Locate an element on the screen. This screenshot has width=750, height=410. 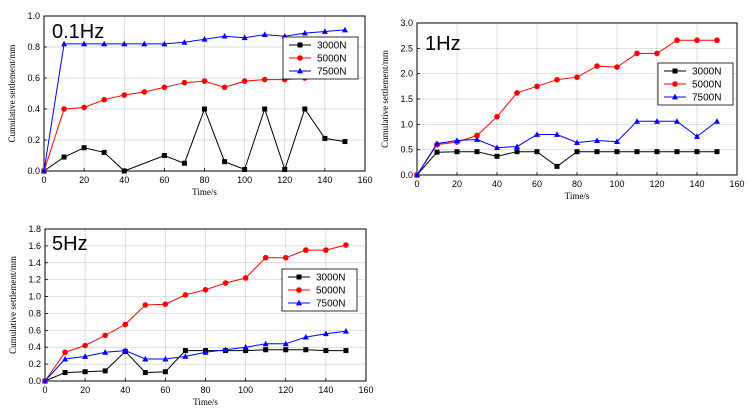
legend-label: 5000N is located at coordinates (331, 59).